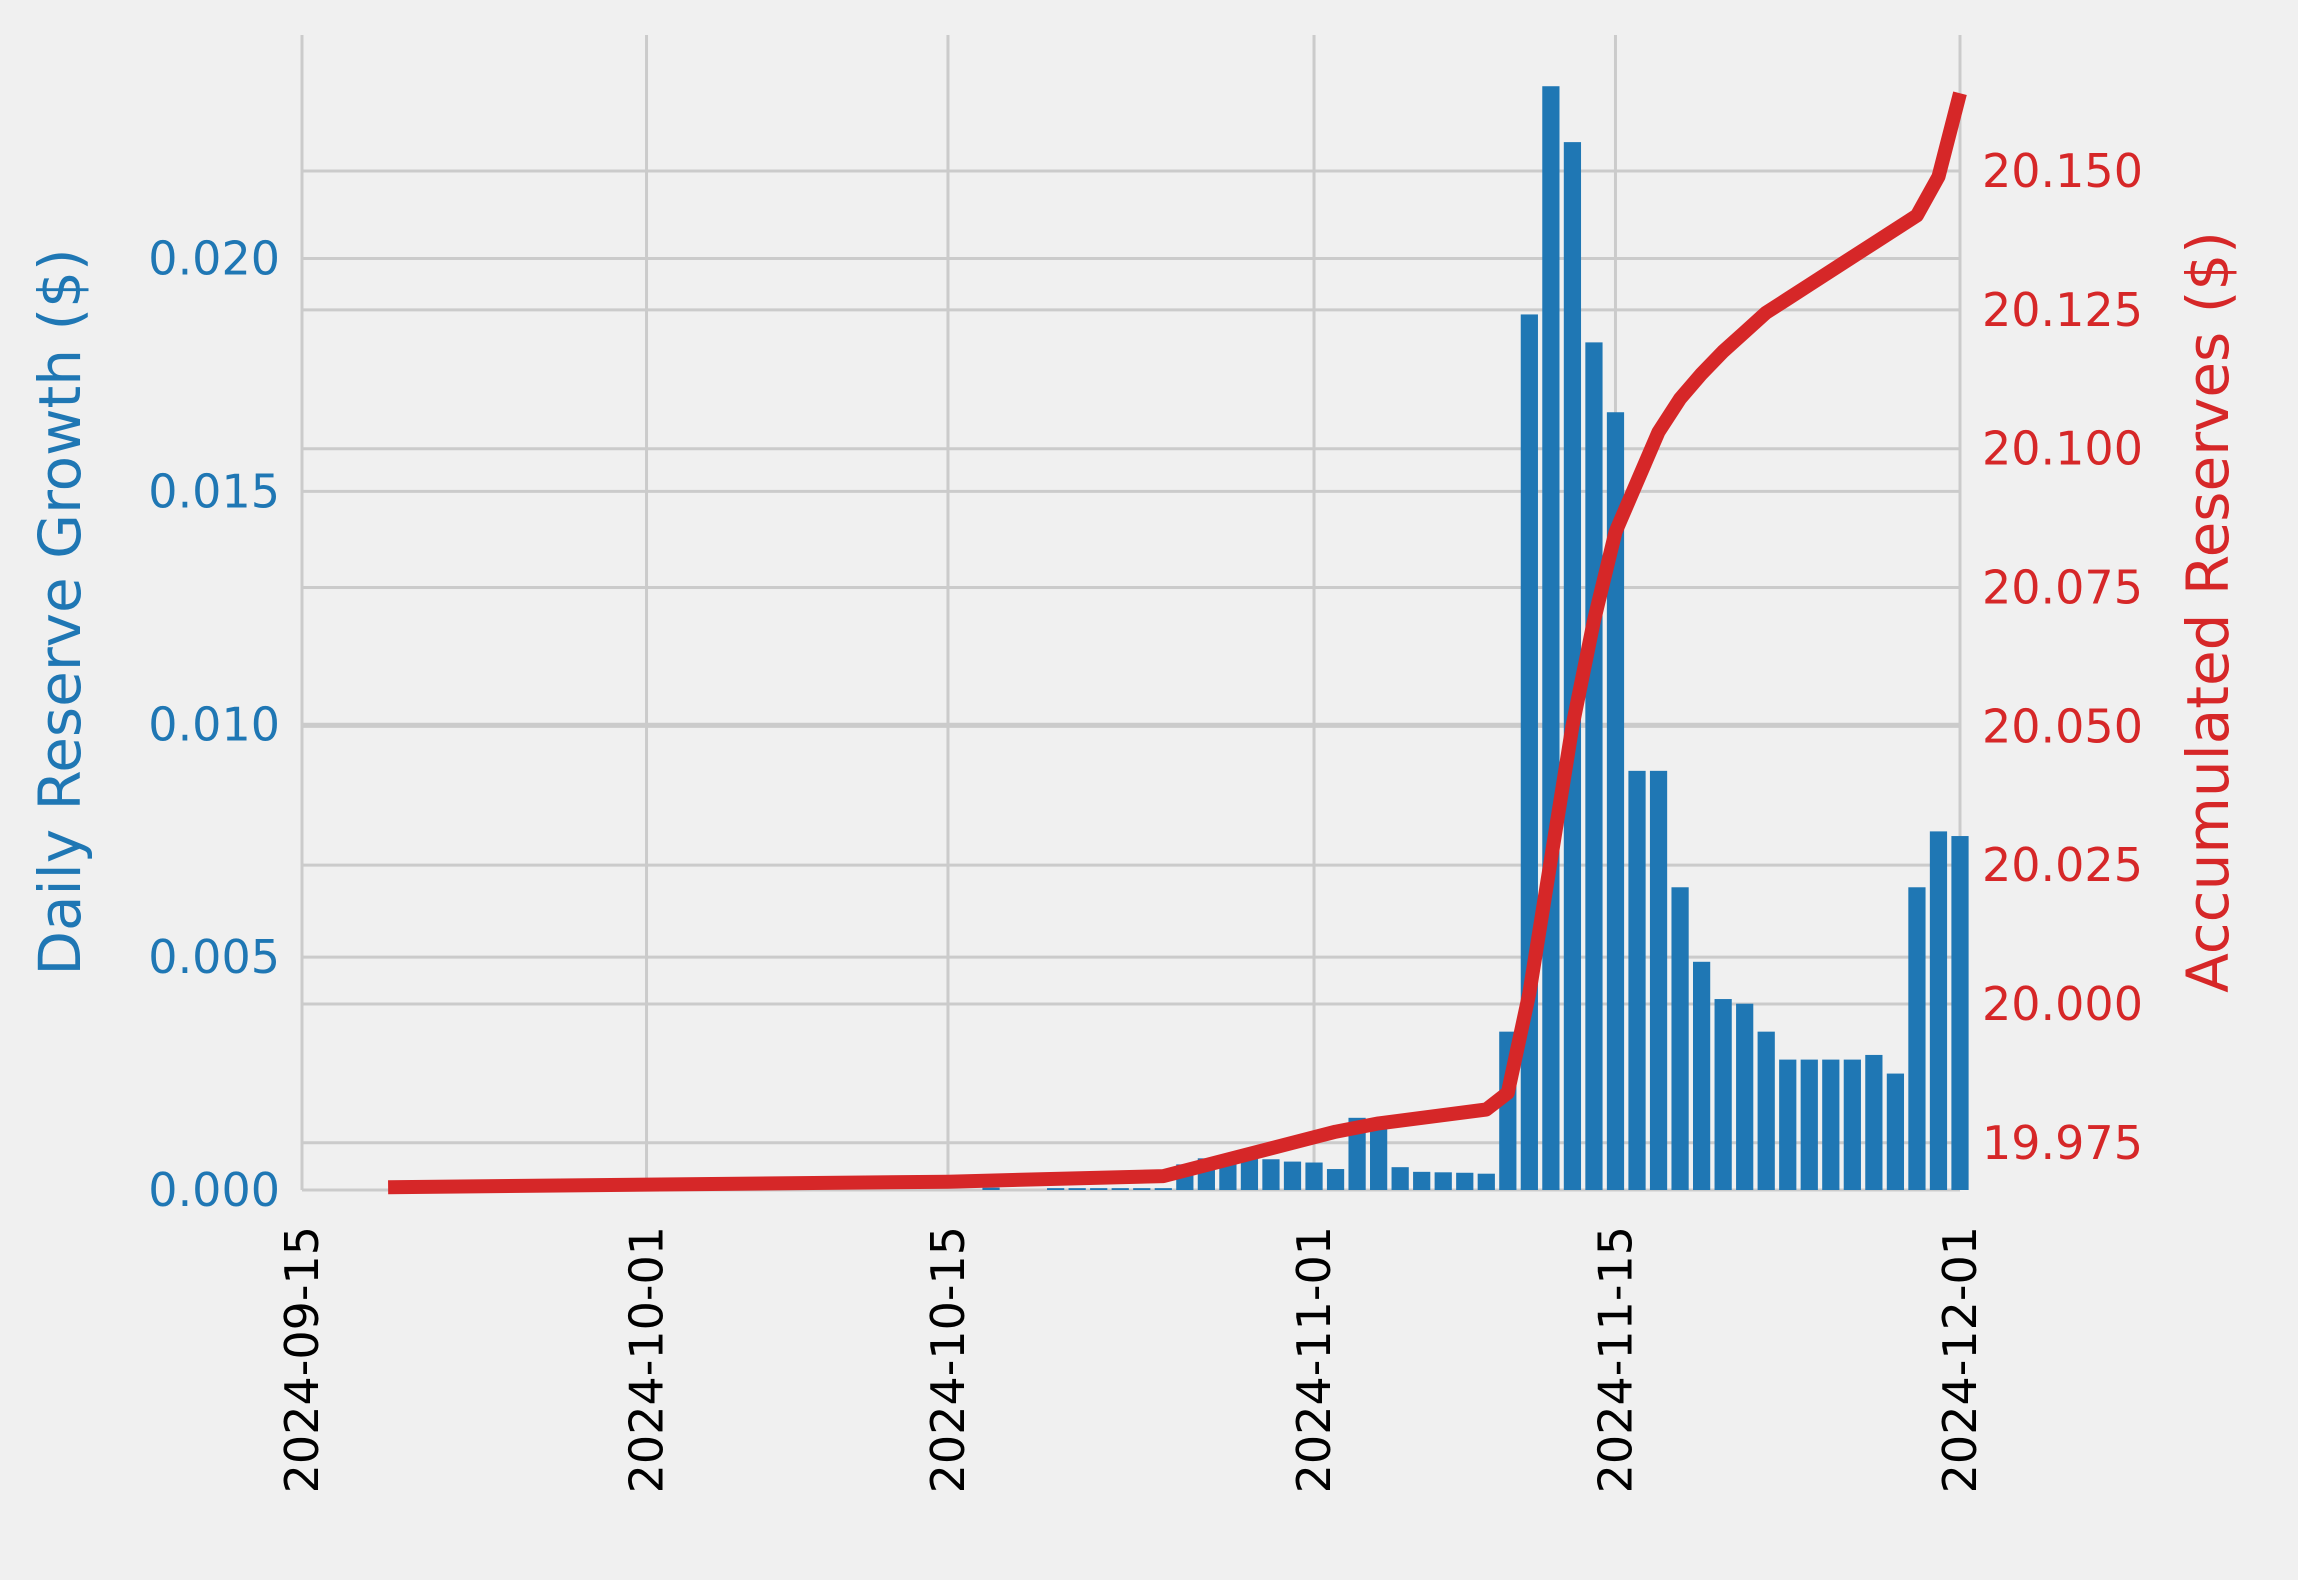 Image resolution: width=2298 pixels, height=1580 pixels. What do you see at coordinates (2062, 726) in the screenshot?
I see `right-y-tick-label: 20.050` at bounding box center [2062, 726].